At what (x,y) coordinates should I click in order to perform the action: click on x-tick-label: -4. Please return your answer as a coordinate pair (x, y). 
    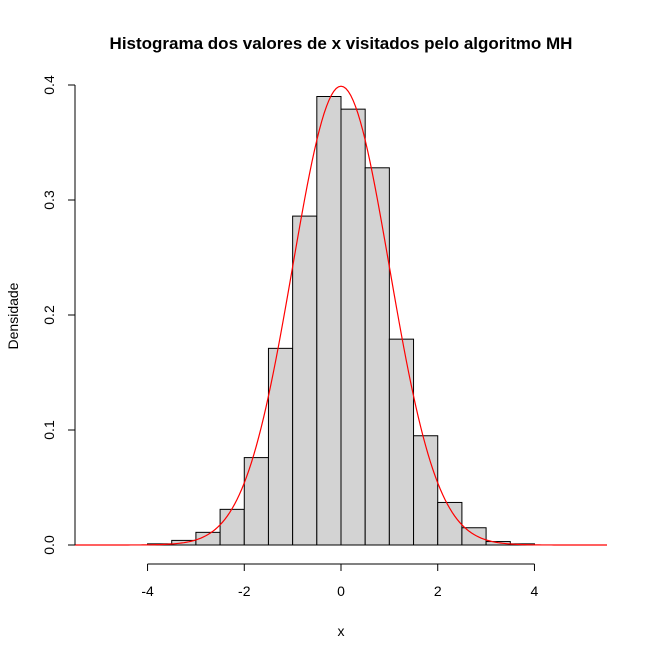
    Looking at the image, I should click on (147, 591).